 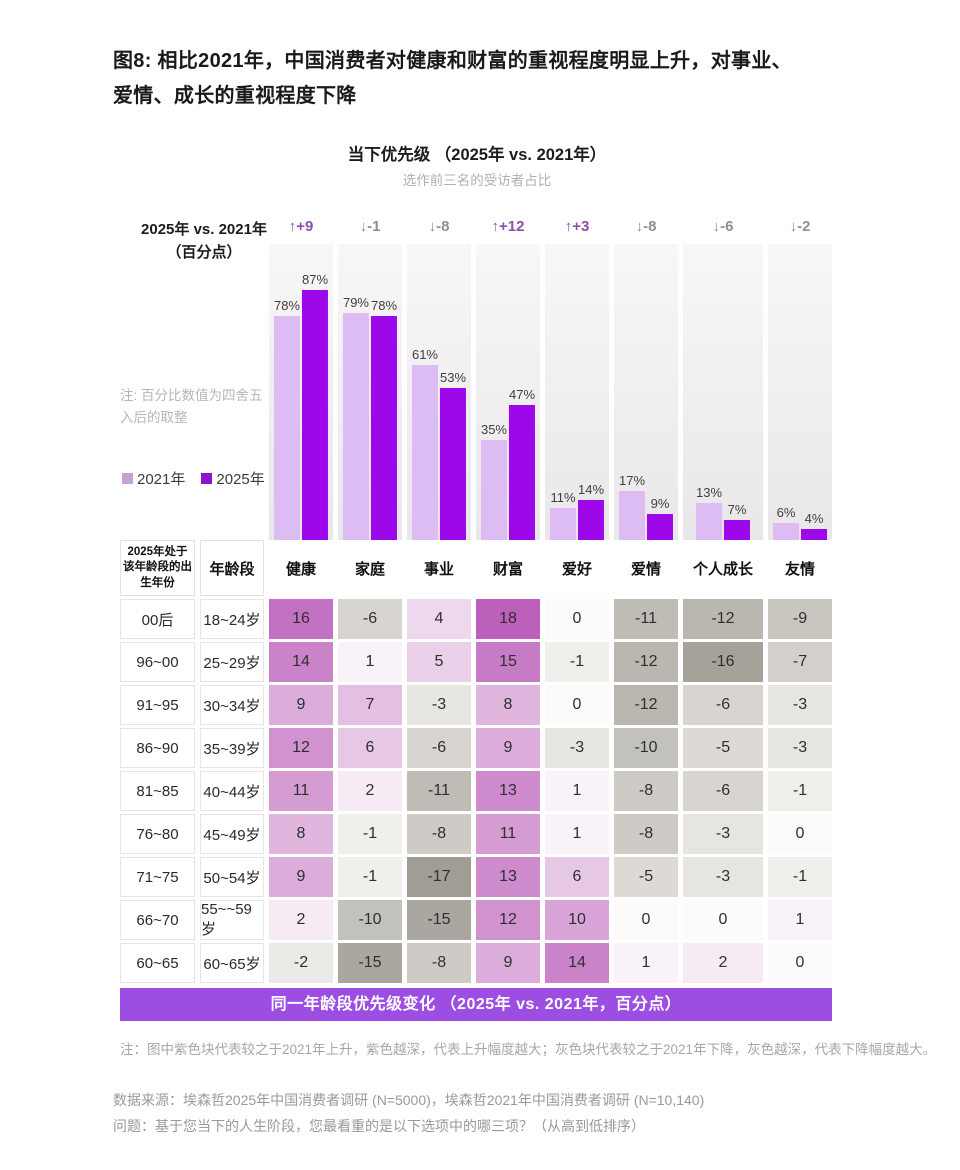 I want to click on bar-pair: 17% 9%, so click(x=646, y=506).